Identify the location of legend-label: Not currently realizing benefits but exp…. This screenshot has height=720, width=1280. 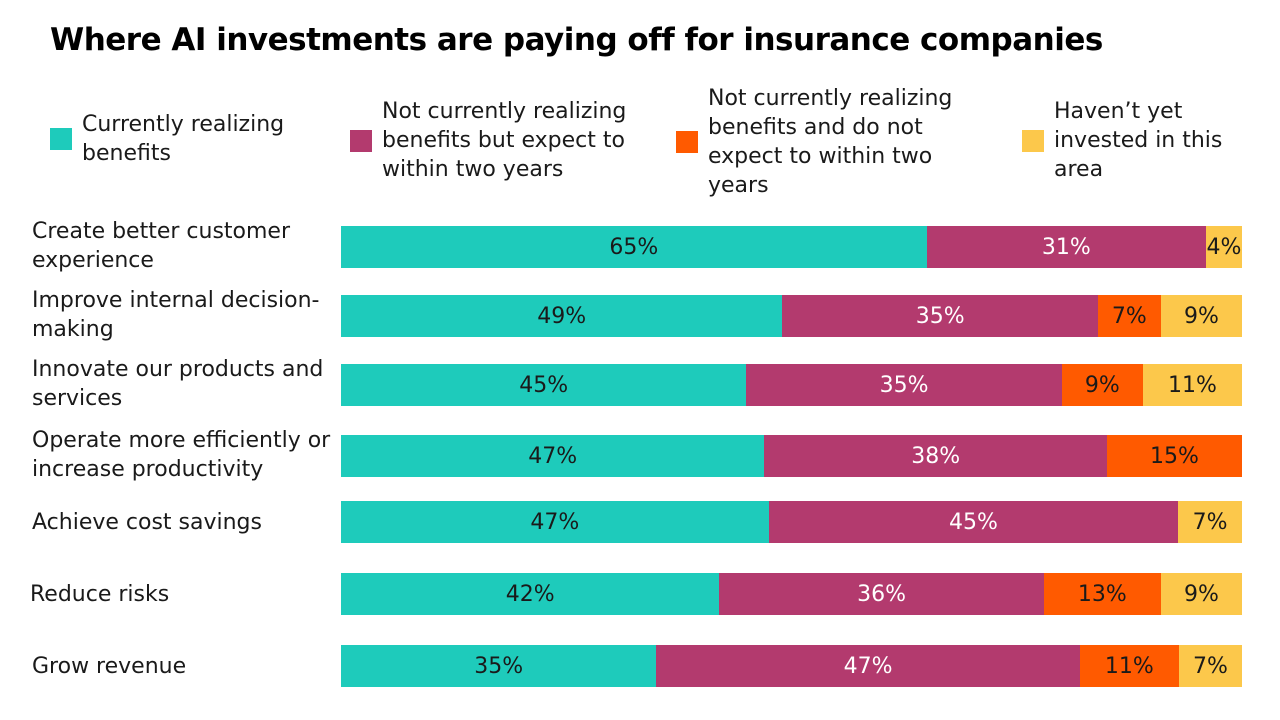
(504, 140).